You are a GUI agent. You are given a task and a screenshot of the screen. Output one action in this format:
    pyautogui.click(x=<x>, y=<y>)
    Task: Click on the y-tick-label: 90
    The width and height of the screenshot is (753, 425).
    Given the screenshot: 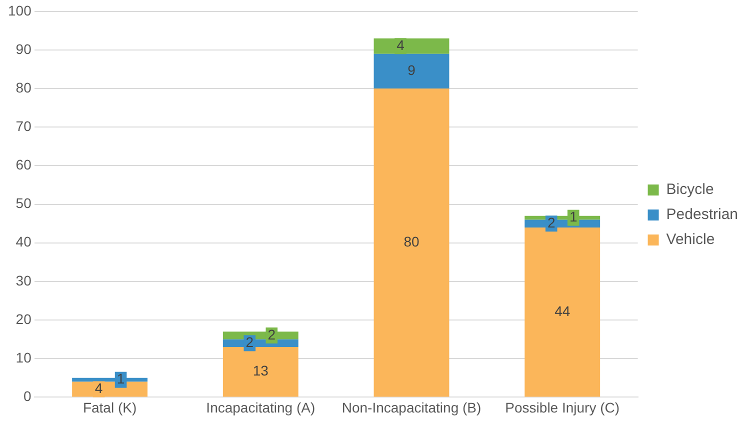 What is the action you would take?
    pyautogui.click(x=24, y=48)
    